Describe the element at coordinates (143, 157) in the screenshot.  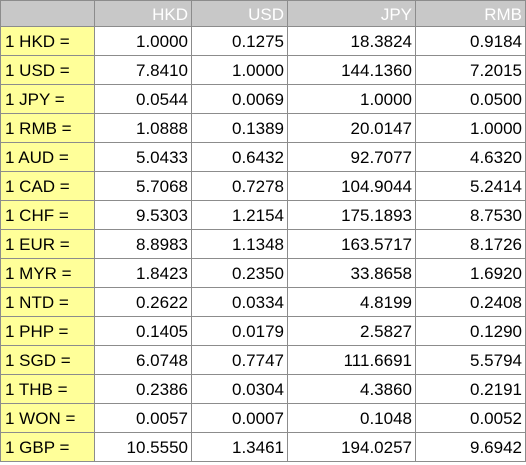
I see `rate-cell: 5.0433` at that location.